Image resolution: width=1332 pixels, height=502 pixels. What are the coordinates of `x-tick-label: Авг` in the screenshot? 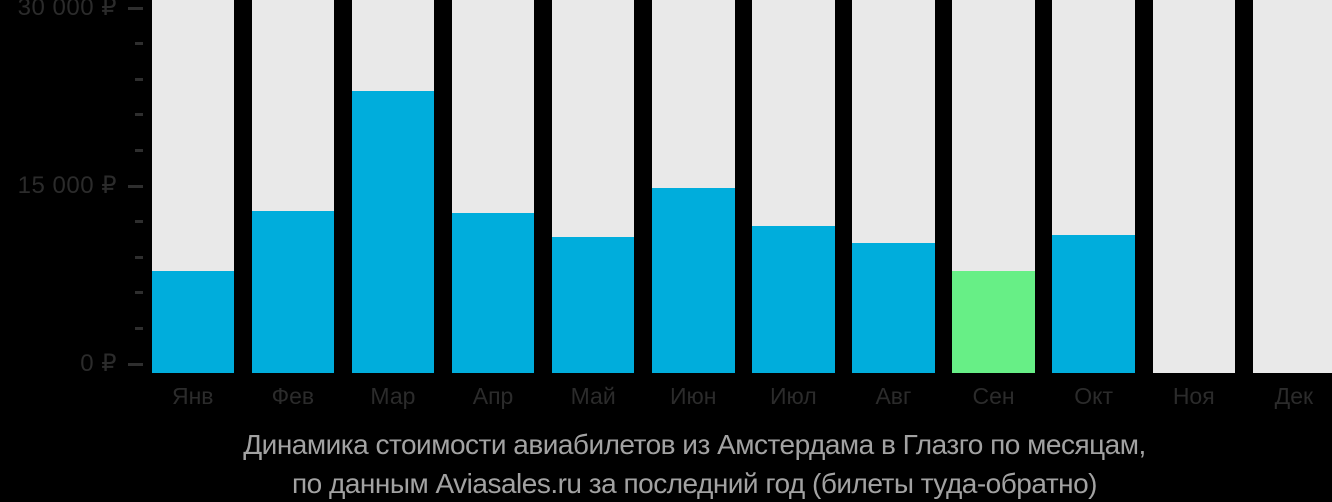 It's located at (893, 396).